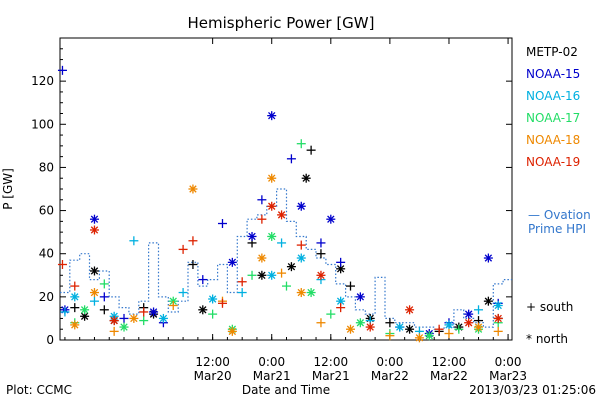 The image size is (600, 400). I want to click on x-tick-label-date: Mar20, so click(213, 376).